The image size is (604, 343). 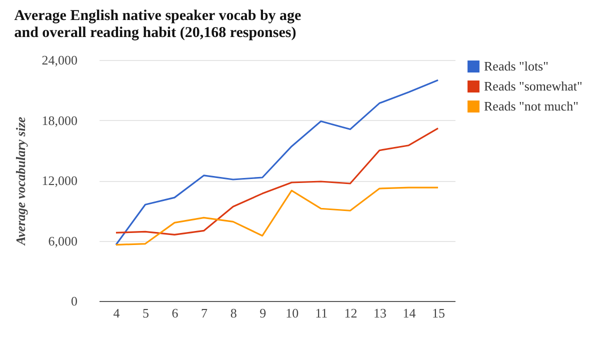 What do you see at coordinates (204, 313) in the screenshot?
I see `x-tick-label: 7` at bounding box center [204, 313].